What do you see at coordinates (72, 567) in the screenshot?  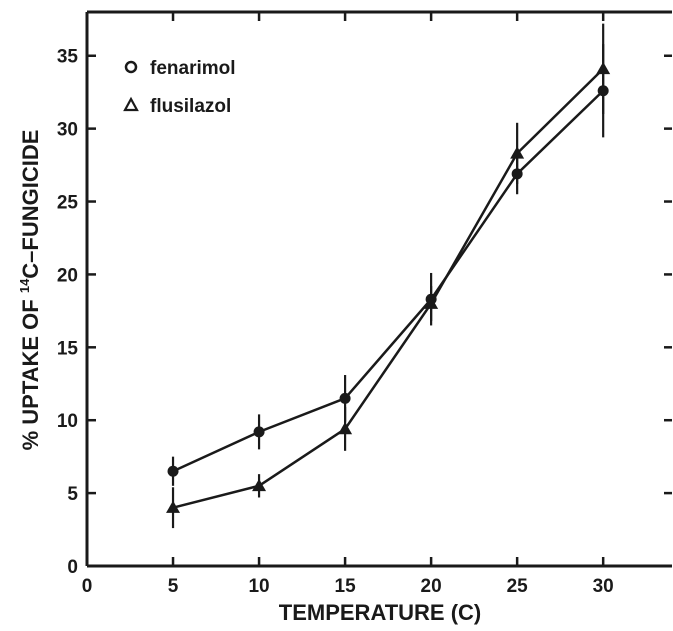 I see `y-tick-label: 0` at bounding box center [72, 567].